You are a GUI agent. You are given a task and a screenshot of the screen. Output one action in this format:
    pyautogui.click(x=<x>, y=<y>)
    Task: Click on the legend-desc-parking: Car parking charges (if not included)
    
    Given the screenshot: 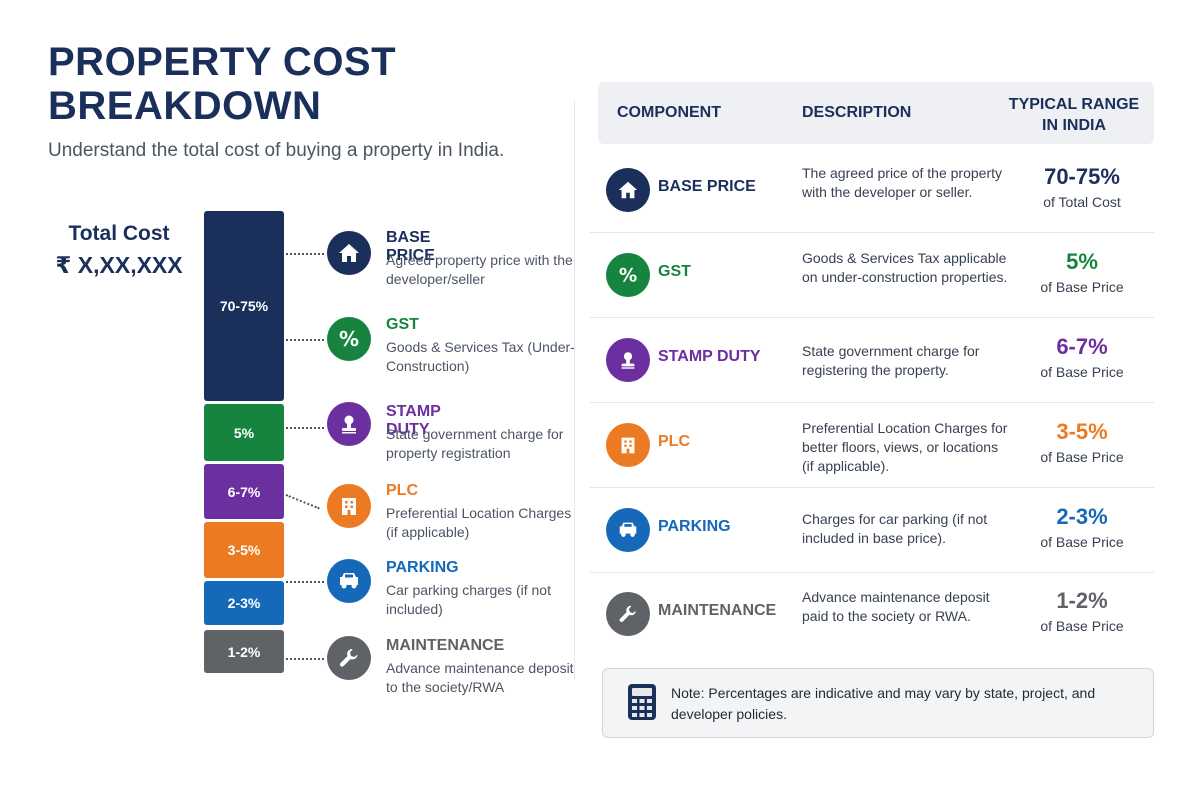 What is the action you would take?
    pyautogui.click(x=468, y=599)
    